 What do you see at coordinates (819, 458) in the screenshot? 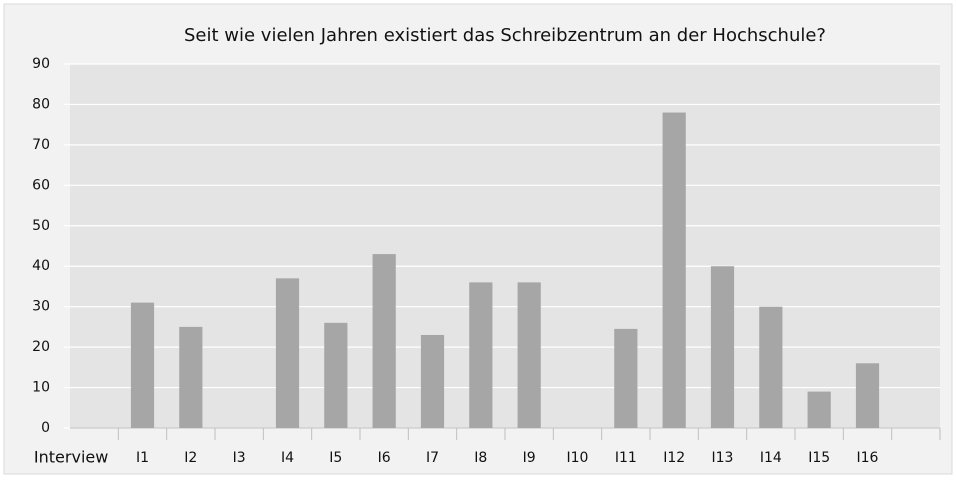
I see `x-tick-label: I15` at bounding box center [819, 458].